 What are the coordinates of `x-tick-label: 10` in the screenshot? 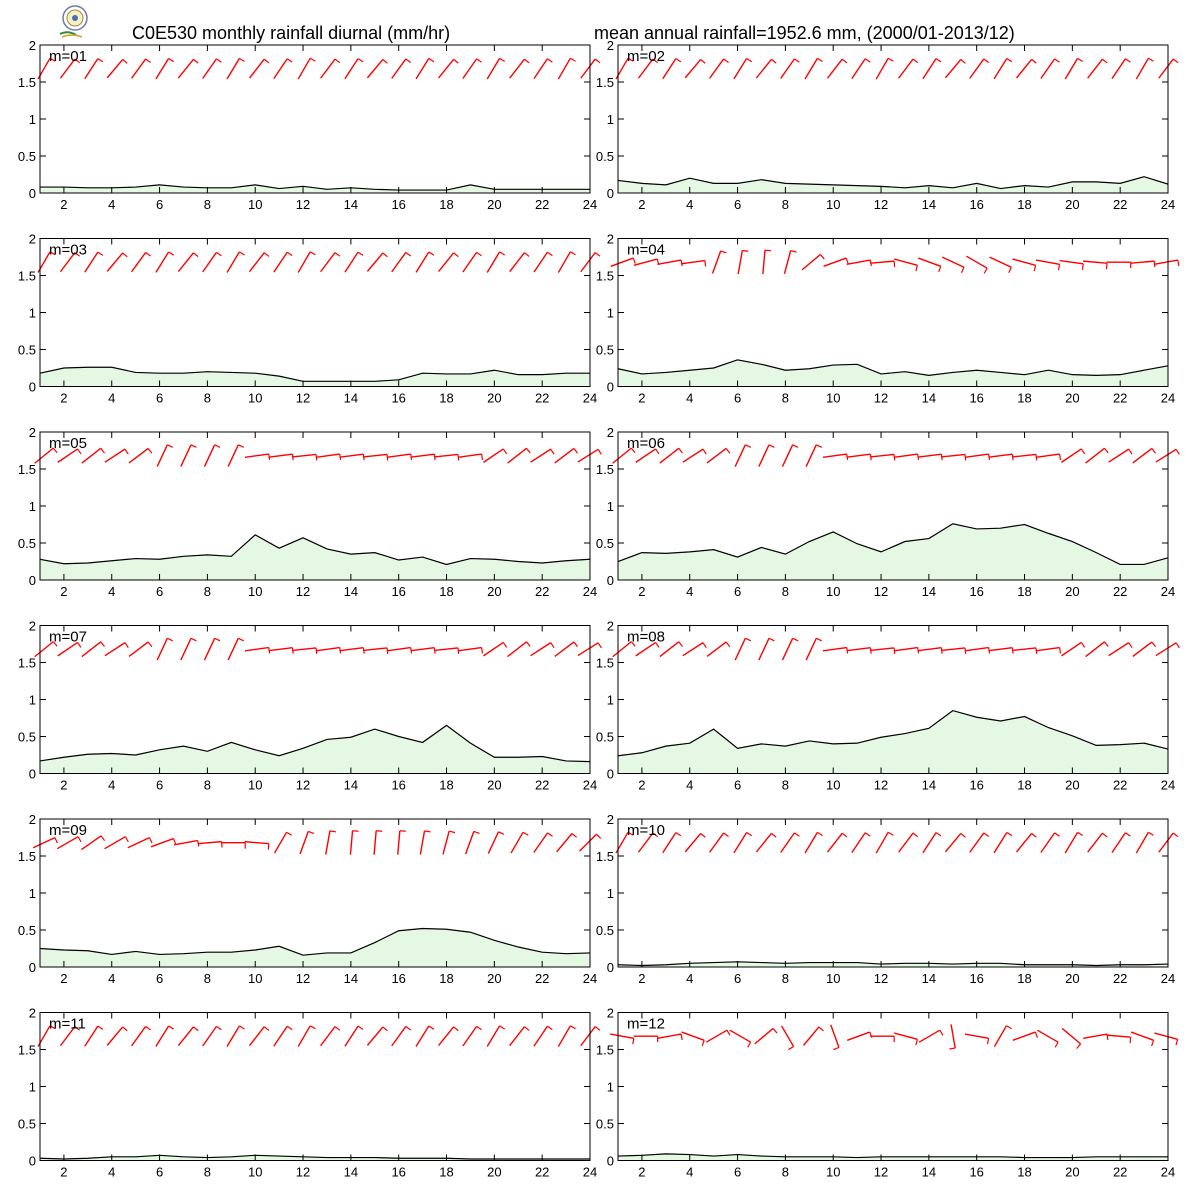 It's located at (255, 785).